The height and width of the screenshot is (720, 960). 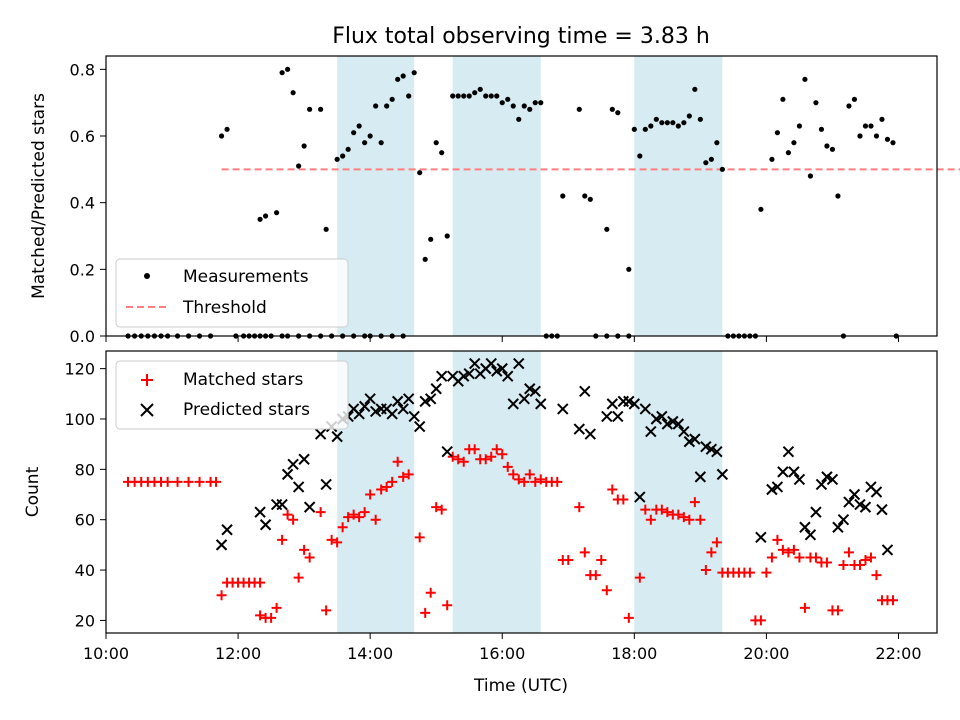 What do you see at coordinates (85, 495) in the screenshot?
I see `bottom-y-ticks: 20 40 60 80 100 120` at bounding box center [85, 495].